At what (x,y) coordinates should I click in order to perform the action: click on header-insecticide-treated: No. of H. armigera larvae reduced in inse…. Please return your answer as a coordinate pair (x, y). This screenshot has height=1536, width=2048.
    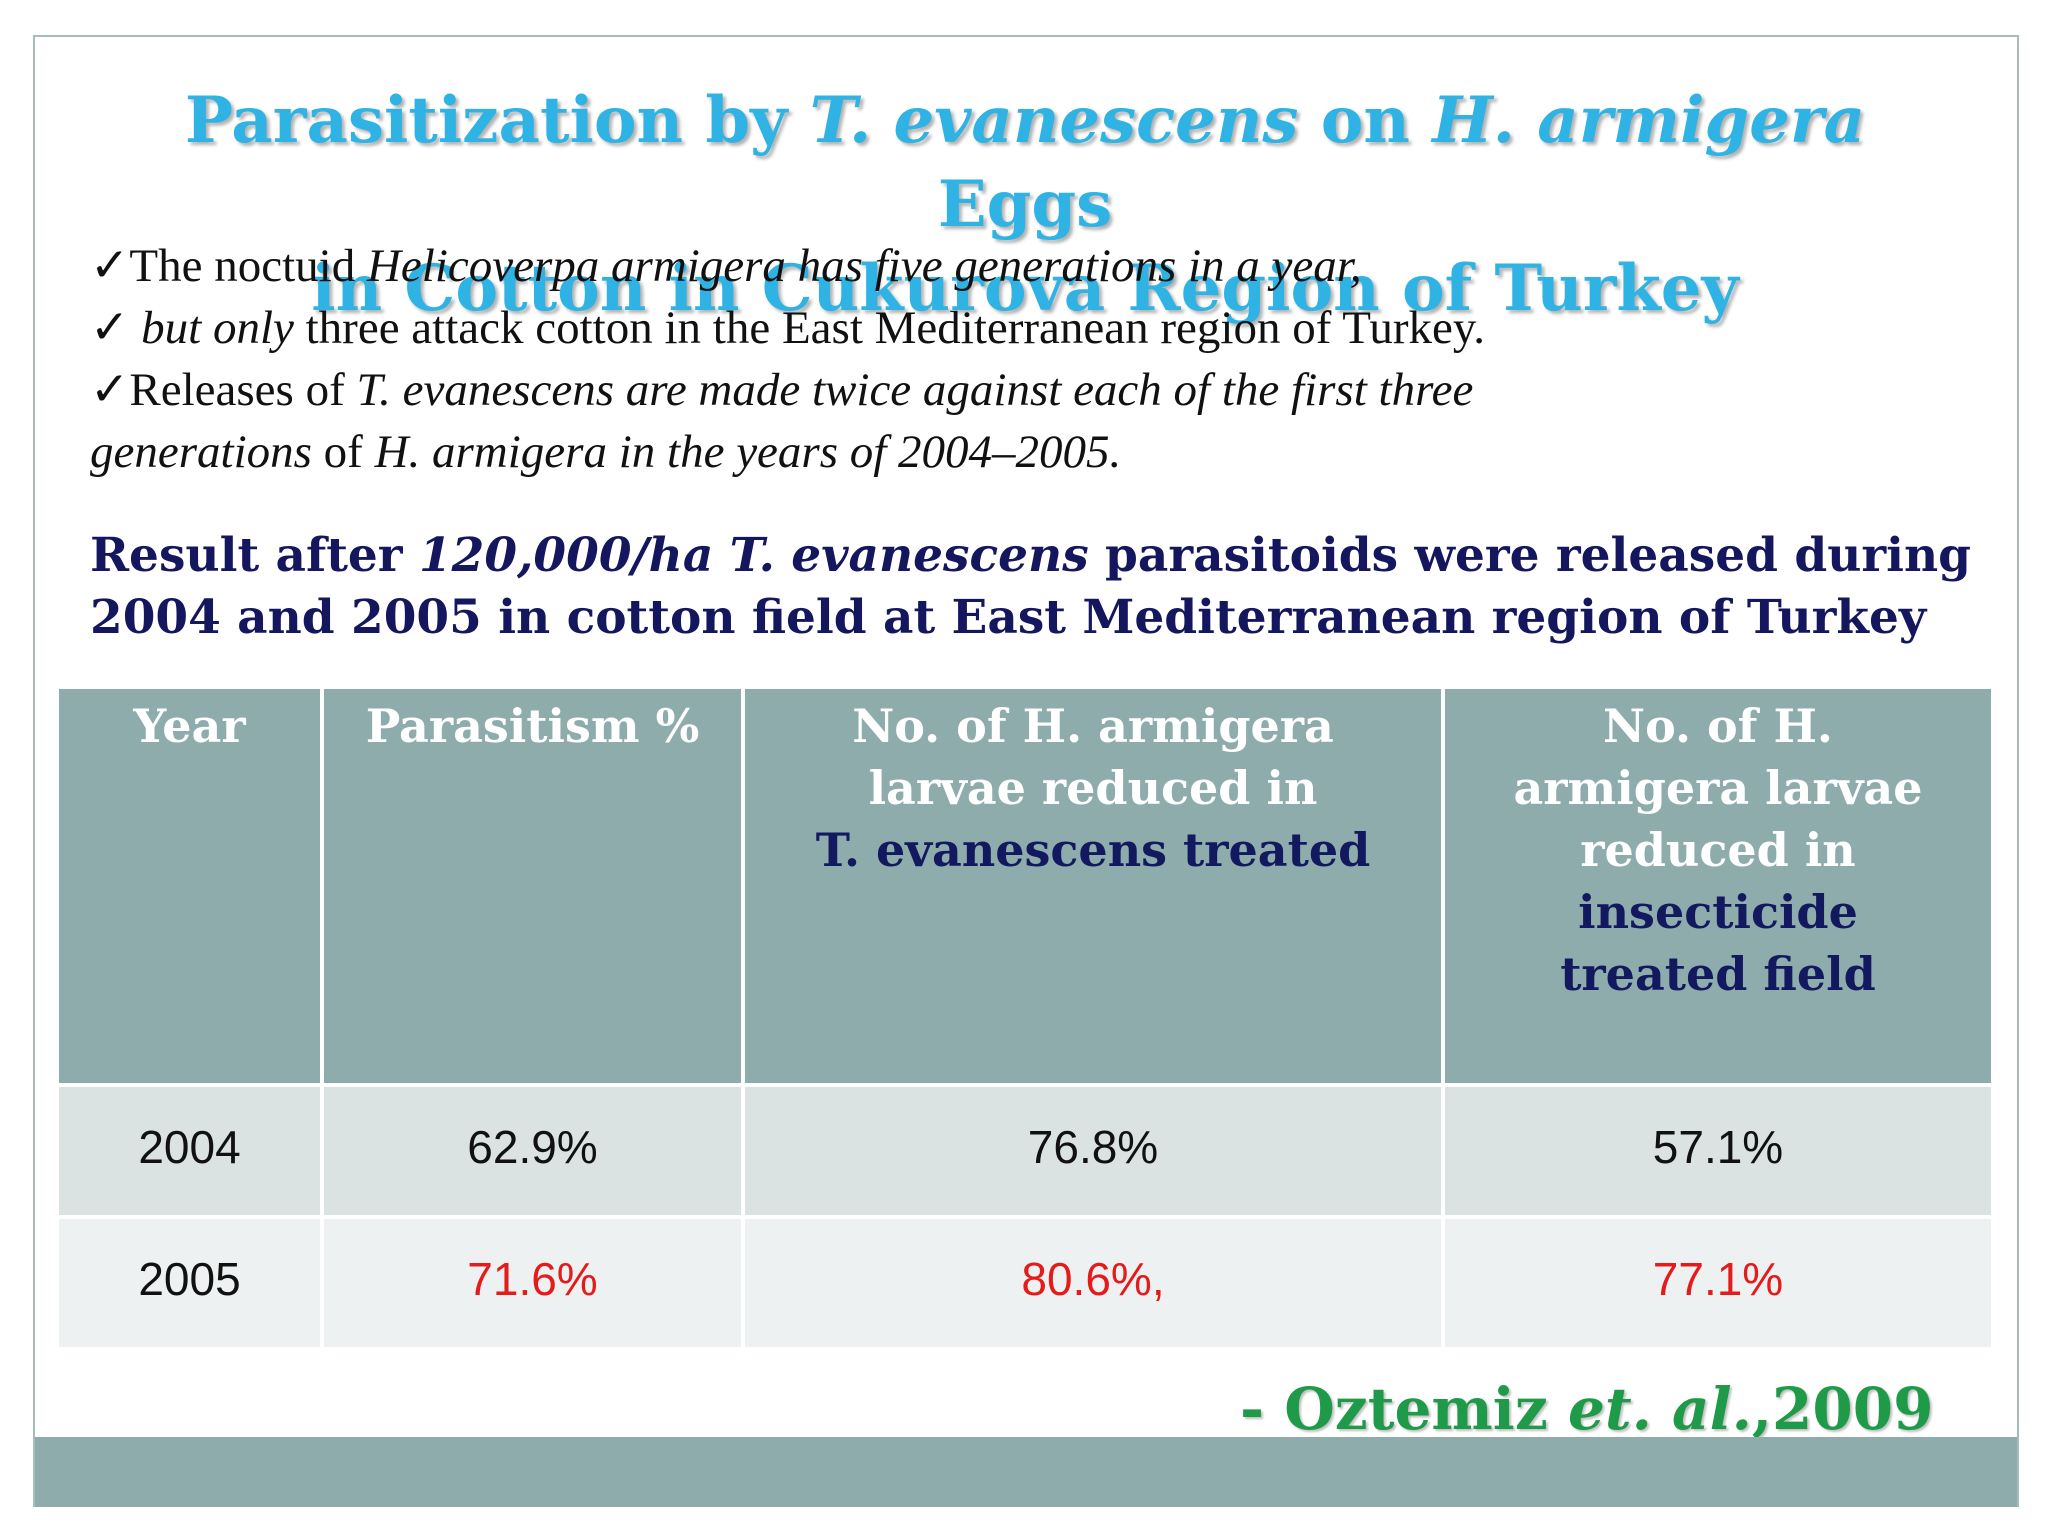
    Looking at the image, I should click on (1718, 886).